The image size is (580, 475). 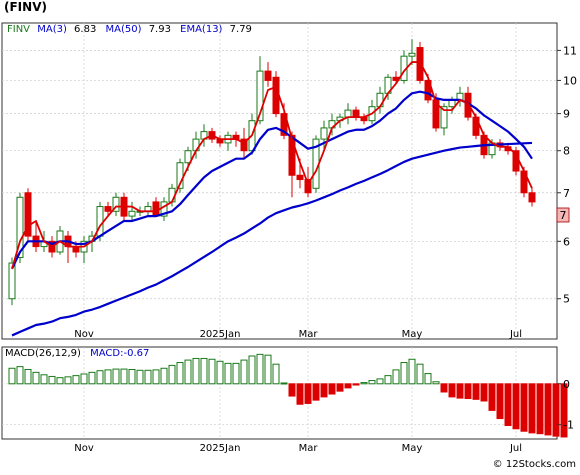 I want to click on watermark: © 12Stocks.com, so click(x=534, y=464).